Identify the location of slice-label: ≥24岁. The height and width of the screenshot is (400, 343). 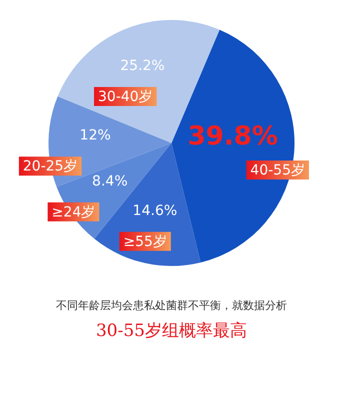
(74, 212).